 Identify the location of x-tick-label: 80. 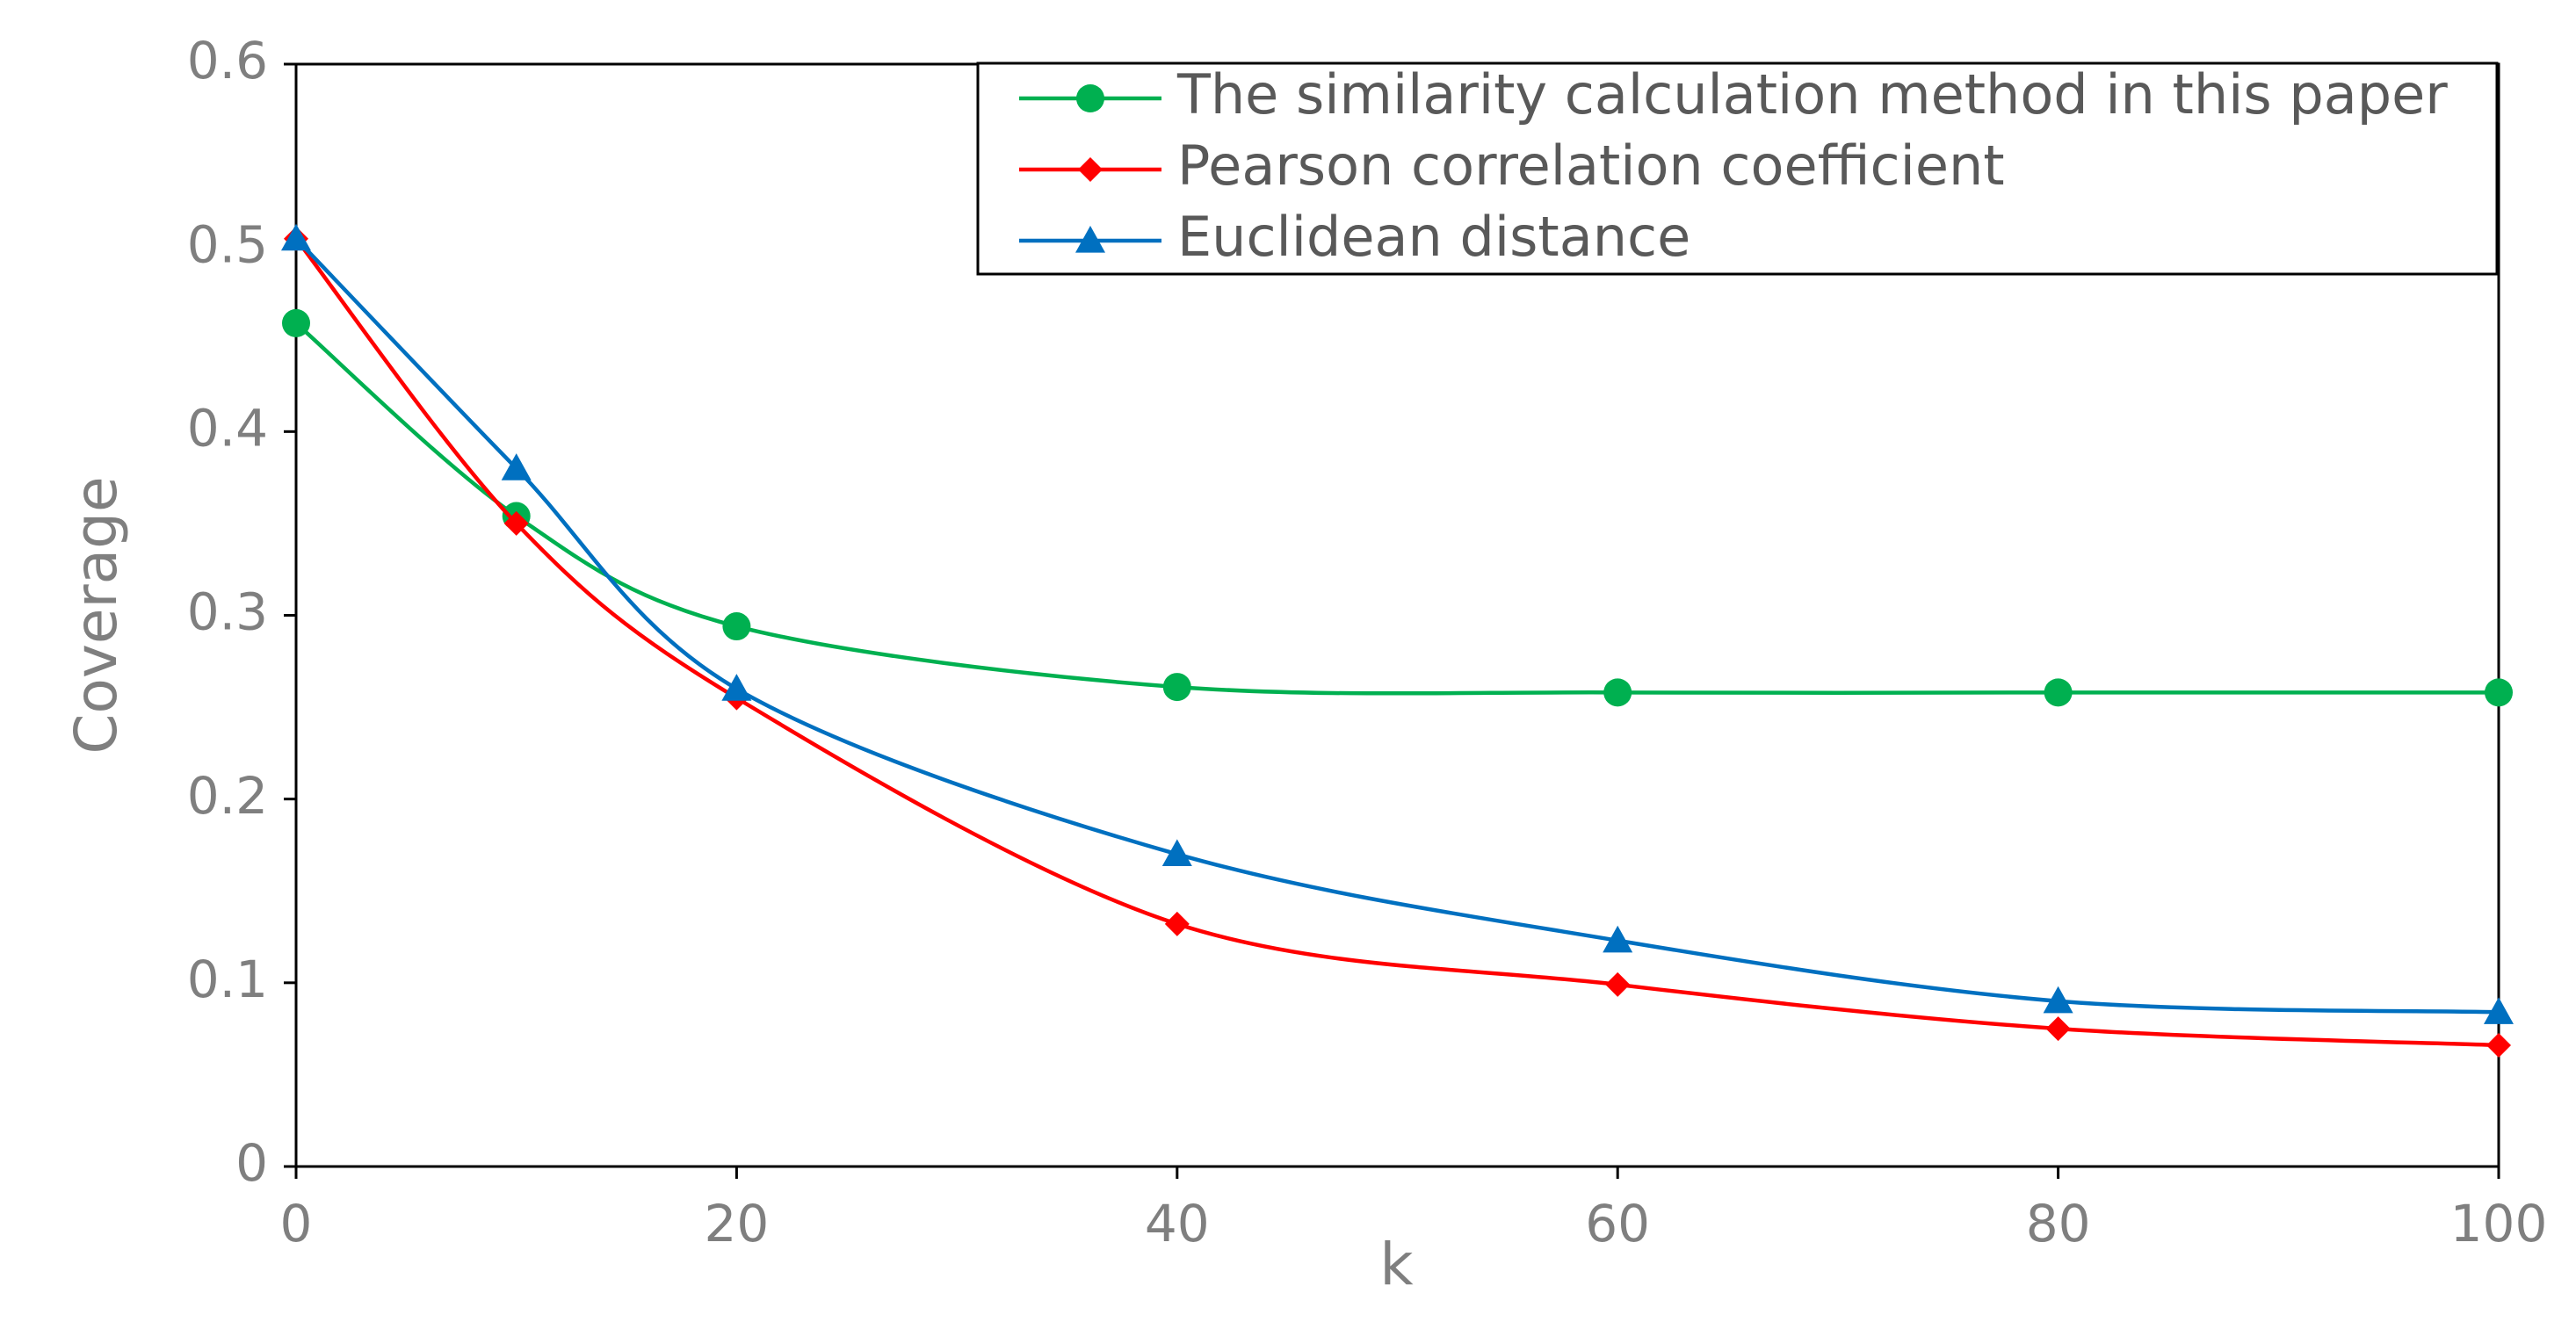
(2058, 1223).